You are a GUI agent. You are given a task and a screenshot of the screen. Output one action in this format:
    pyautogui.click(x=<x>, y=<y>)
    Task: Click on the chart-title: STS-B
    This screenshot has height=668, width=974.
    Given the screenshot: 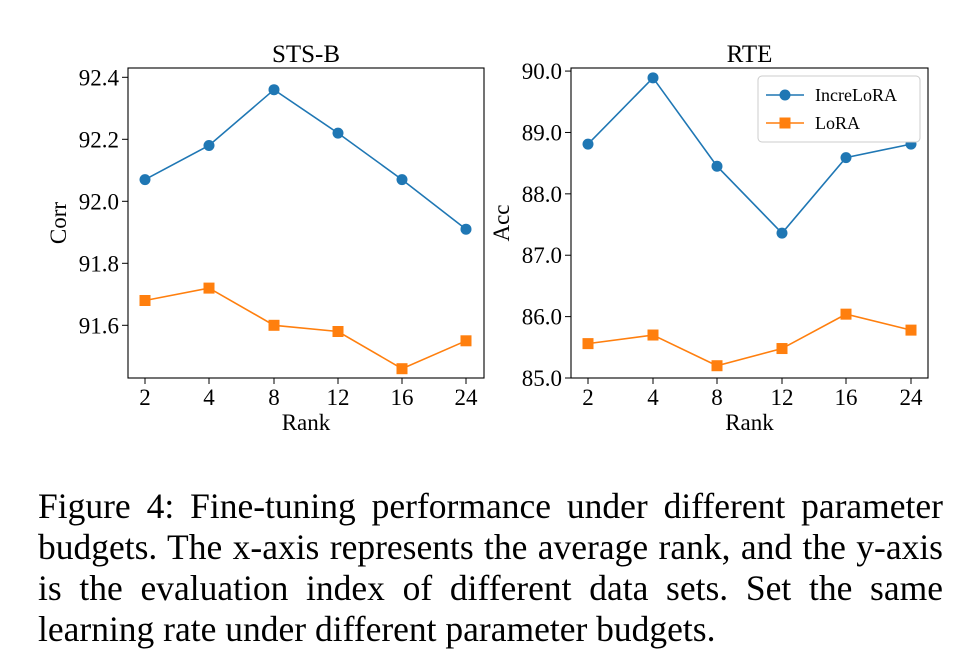 What is the action you would take?
    pyautogui.click(x=306, y=54)
    